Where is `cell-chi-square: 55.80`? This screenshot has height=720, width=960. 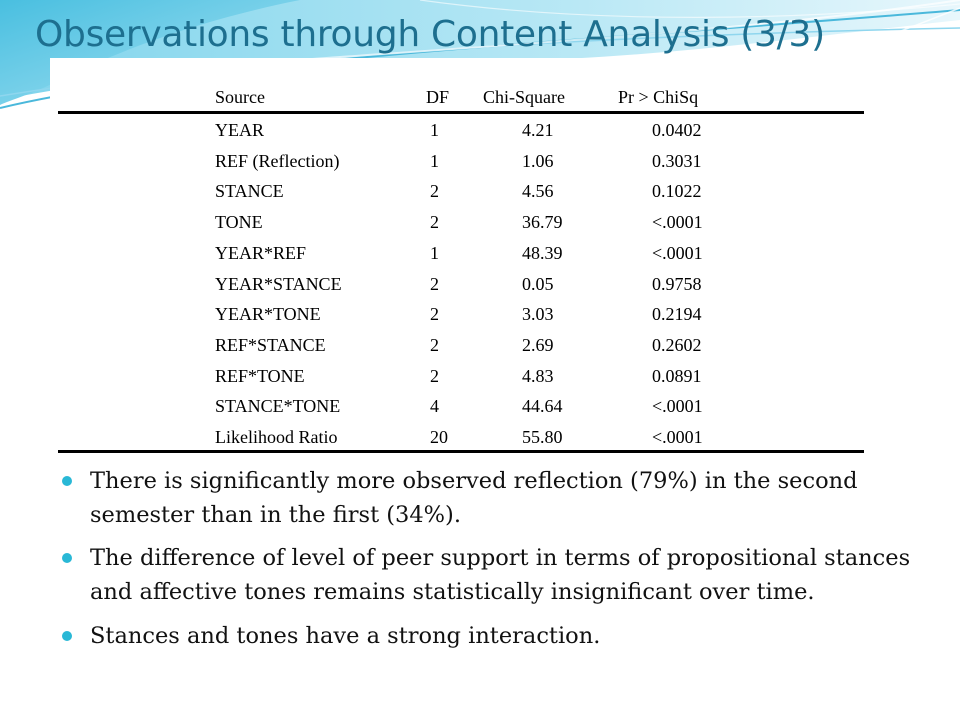 cell-chi-square: 55.80 is located at coordinates (542, 437).